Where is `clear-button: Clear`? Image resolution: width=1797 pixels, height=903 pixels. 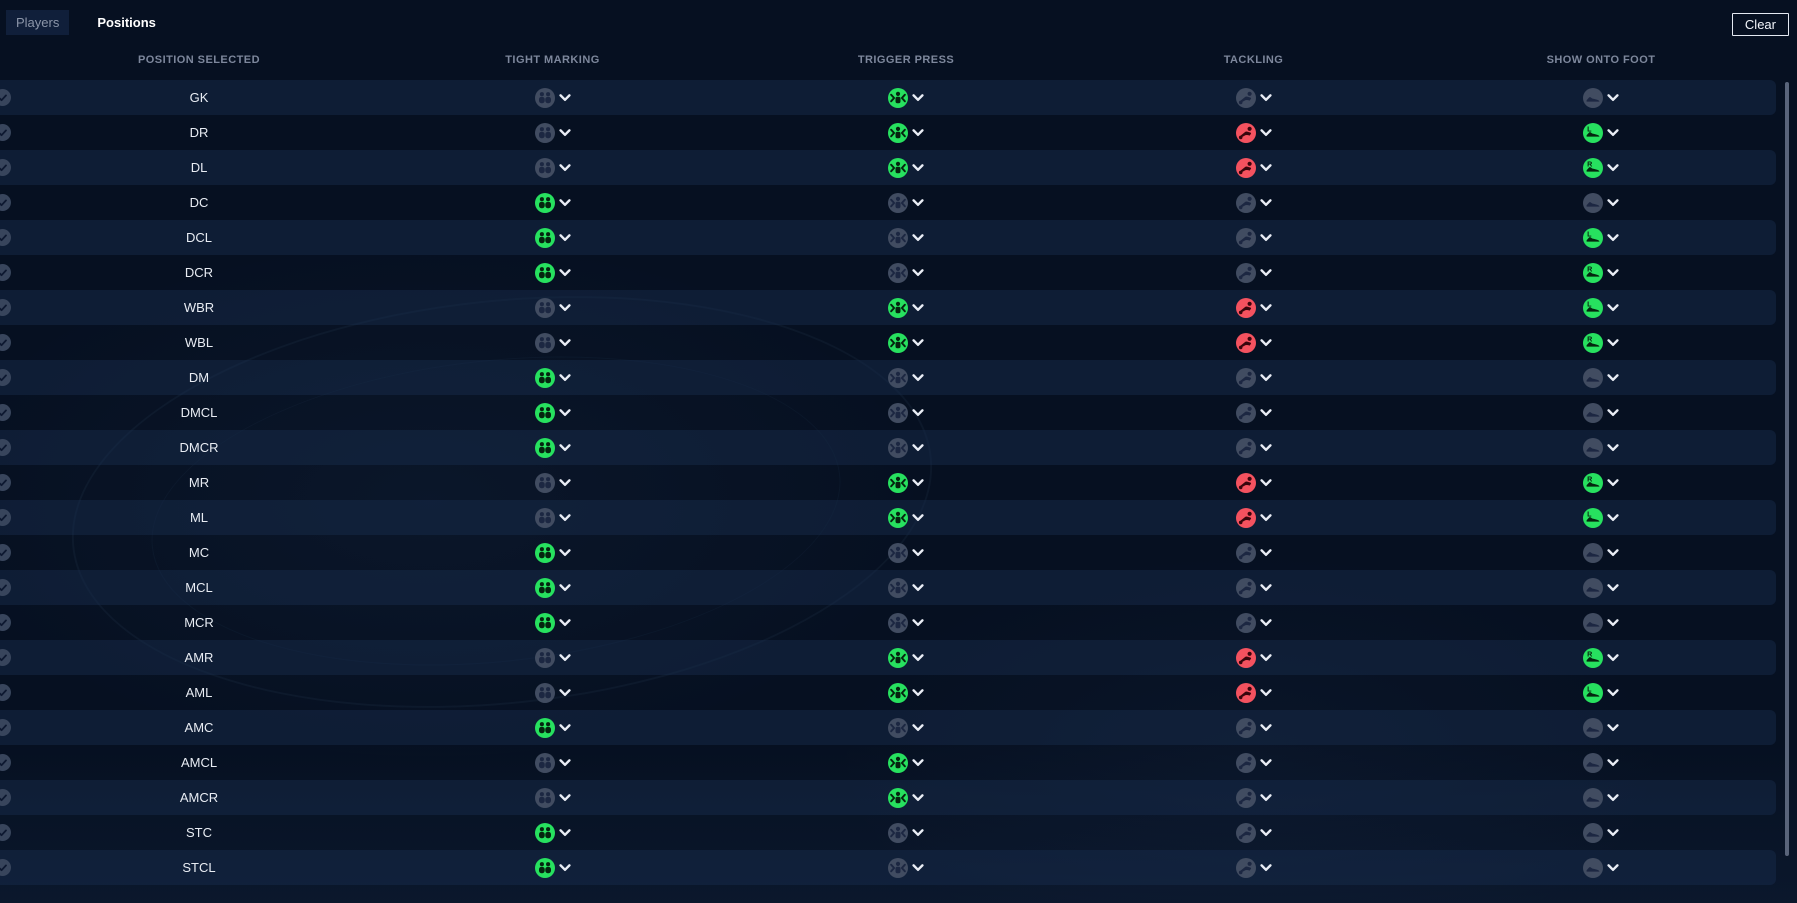 clear-button: Clear is located at coordinates (1760, 24).